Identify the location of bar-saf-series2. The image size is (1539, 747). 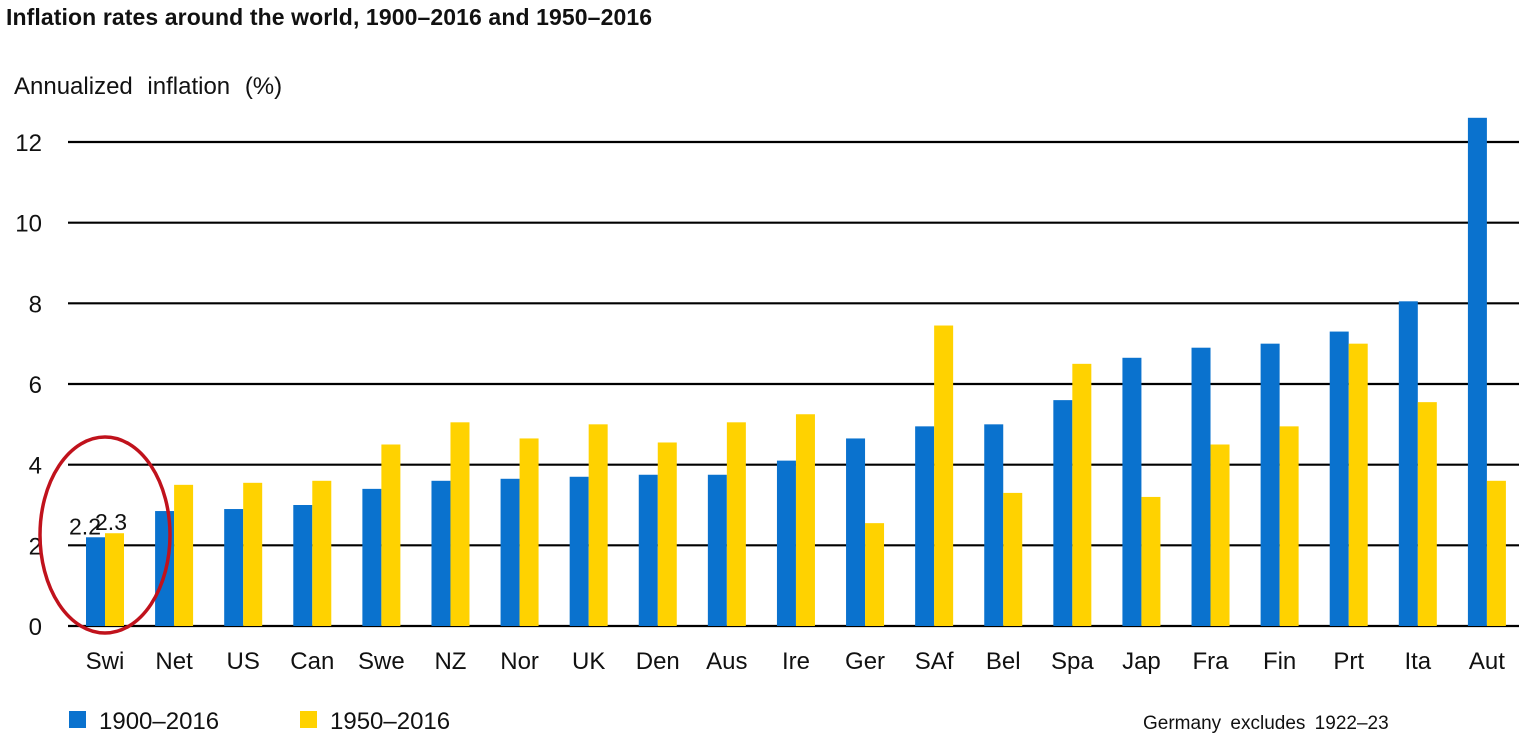
(944, 475).